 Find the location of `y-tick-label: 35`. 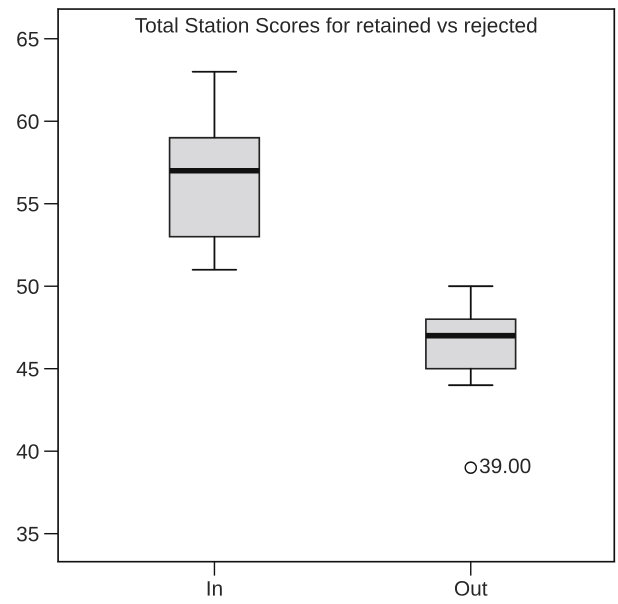

y-tick-label: 35 is located at coordinates (27, 534).